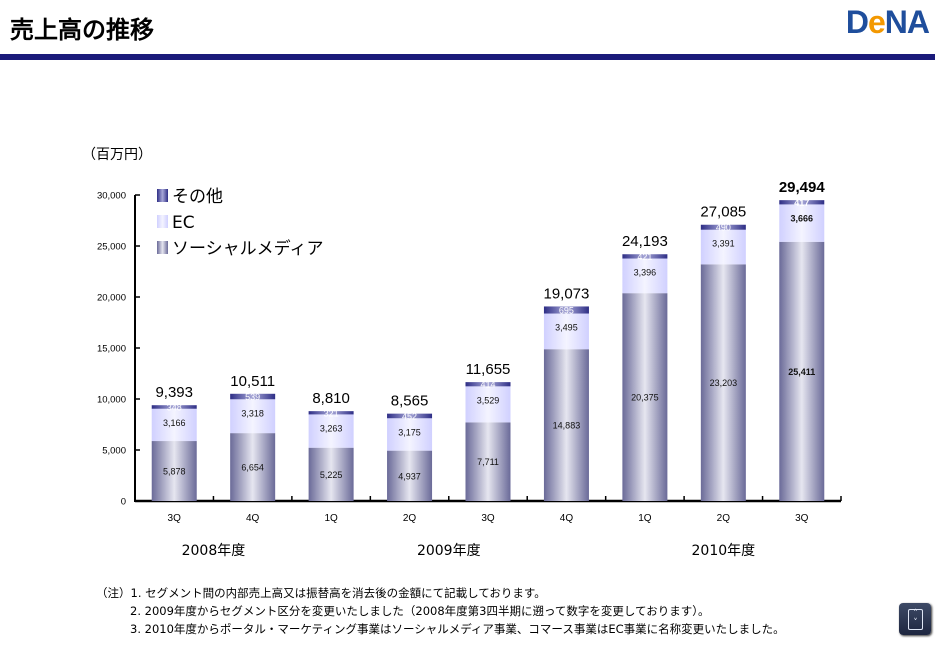 This screenshot has width=935, height=655. Describe the element at coordinates (915, 623) in the screenshot. I see `chevron-down-icon: ˅` at that location.